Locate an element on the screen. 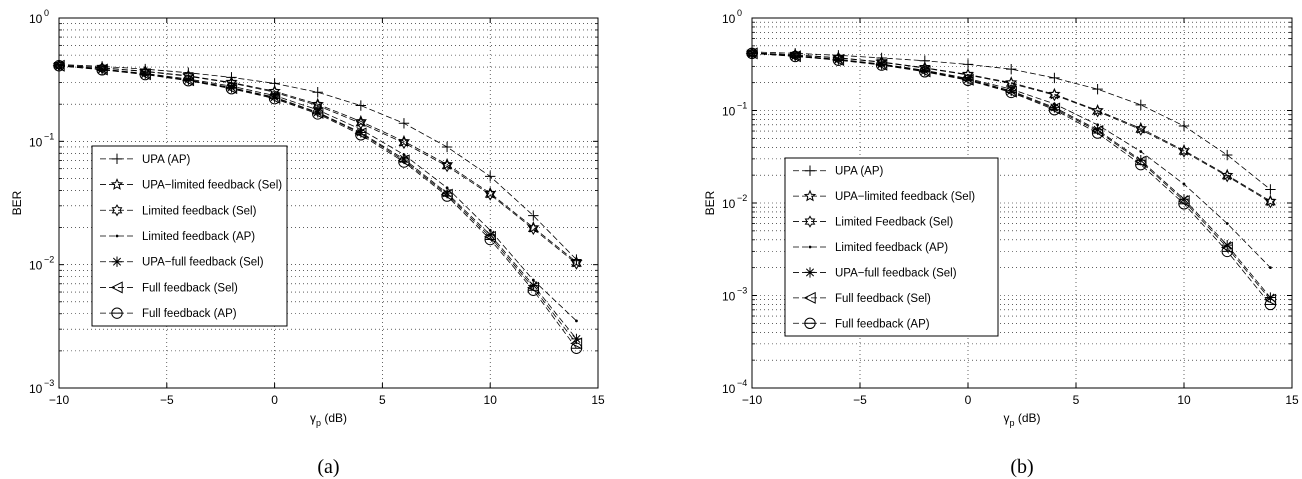  y-tick-exponent: −4 is located at coordinates (742, 383).